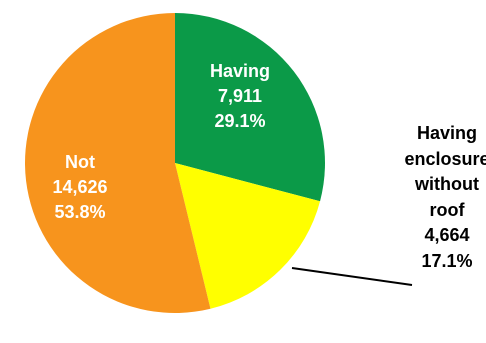 The image size is (486, 343). I want to click on category-label: Having, so click(239, 71).